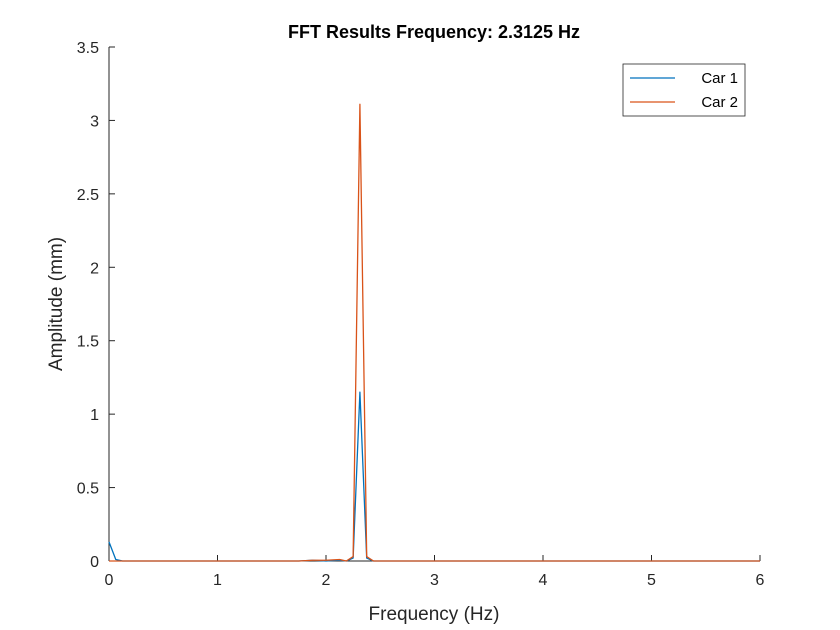 The width and height of the screenshot is (840, 630). Describe the element at coordinates (760, 580) in the screenshot. I see `x-tick-label: 6` at that location.